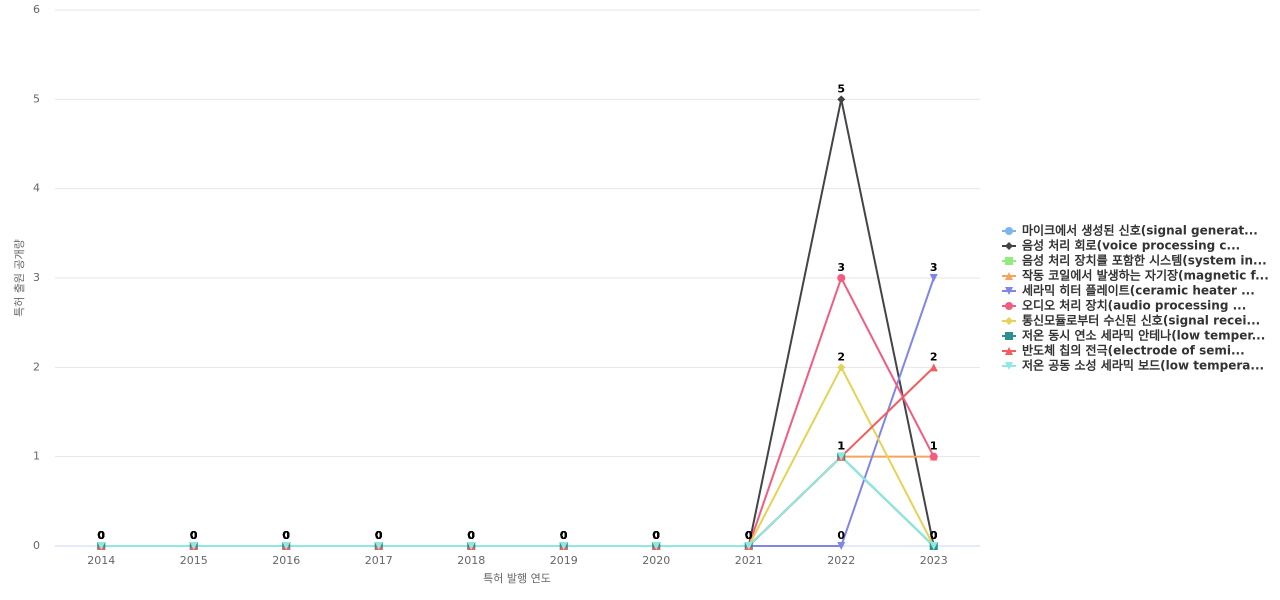 This screenshot has height=600, width=1280. What do you see at coordinates (36, 98) in the screenshot?
I see `y-tick-label: 5` at bounding box center [36, 98].